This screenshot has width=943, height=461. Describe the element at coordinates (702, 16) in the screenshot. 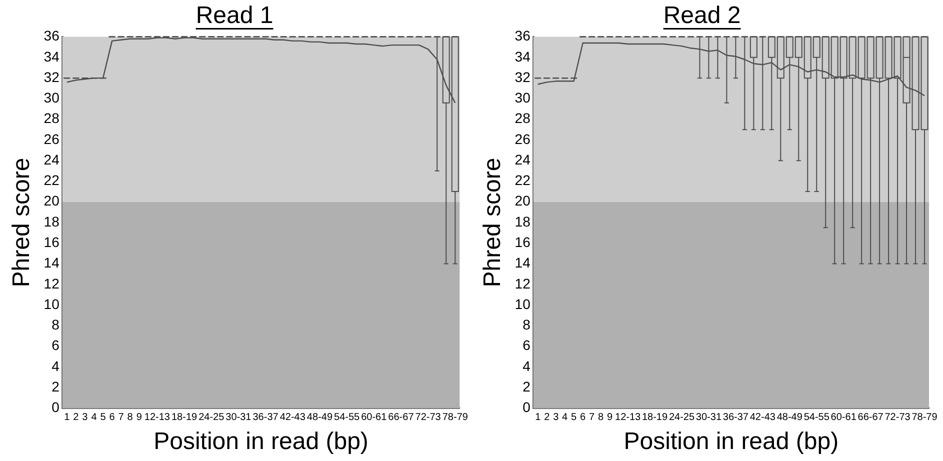

I see `chart-title: Read 2` at that location.